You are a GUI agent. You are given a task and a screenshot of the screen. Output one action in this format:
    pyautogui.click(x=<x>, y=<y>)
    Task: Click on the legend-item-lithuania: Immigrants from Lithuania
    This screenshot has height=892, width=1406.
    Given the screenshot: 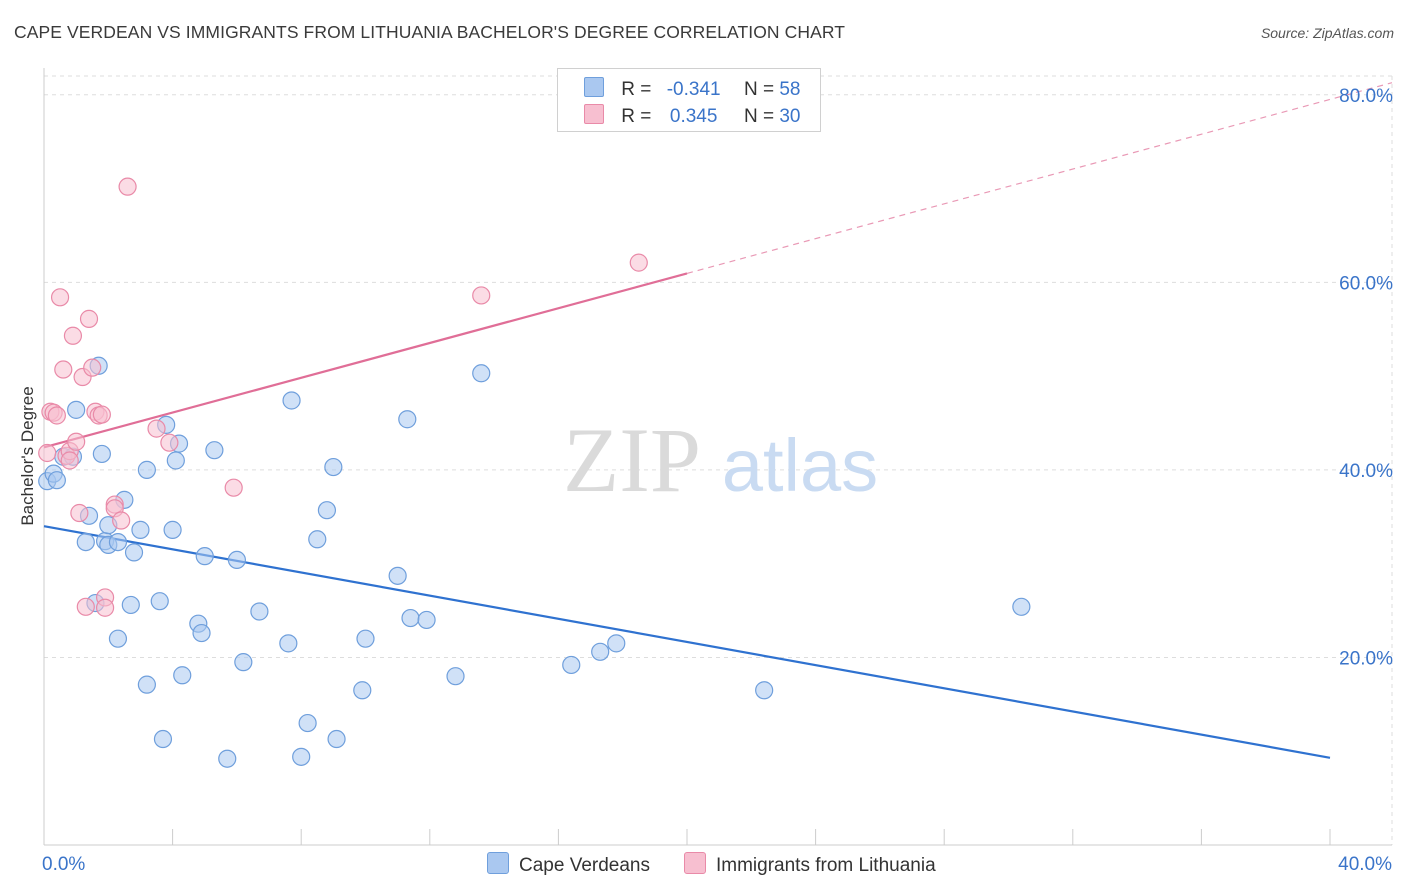 What is the action you would take?
    pyautogui.click(x=810, y=864)
    